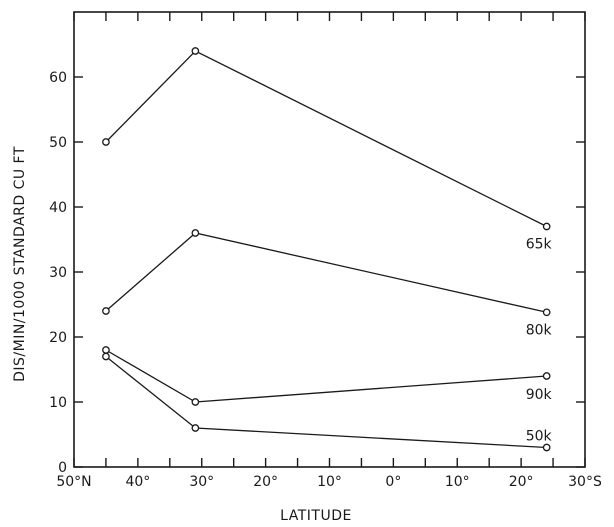 The image size is (614, 527). I want to click on y-axis-title: DIS/MIN/1000 STANDARD CU FT, so click(20, 264).